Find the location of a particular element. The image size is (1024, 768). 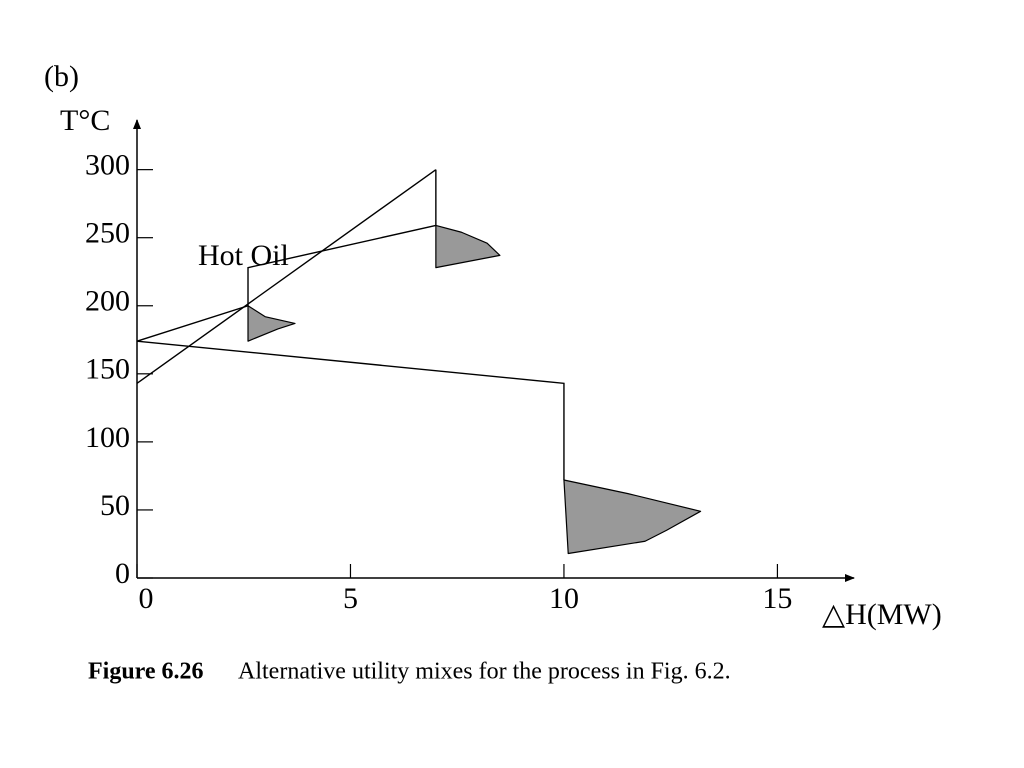

y-tick-label: 250 is located at coordinates (107, 233).